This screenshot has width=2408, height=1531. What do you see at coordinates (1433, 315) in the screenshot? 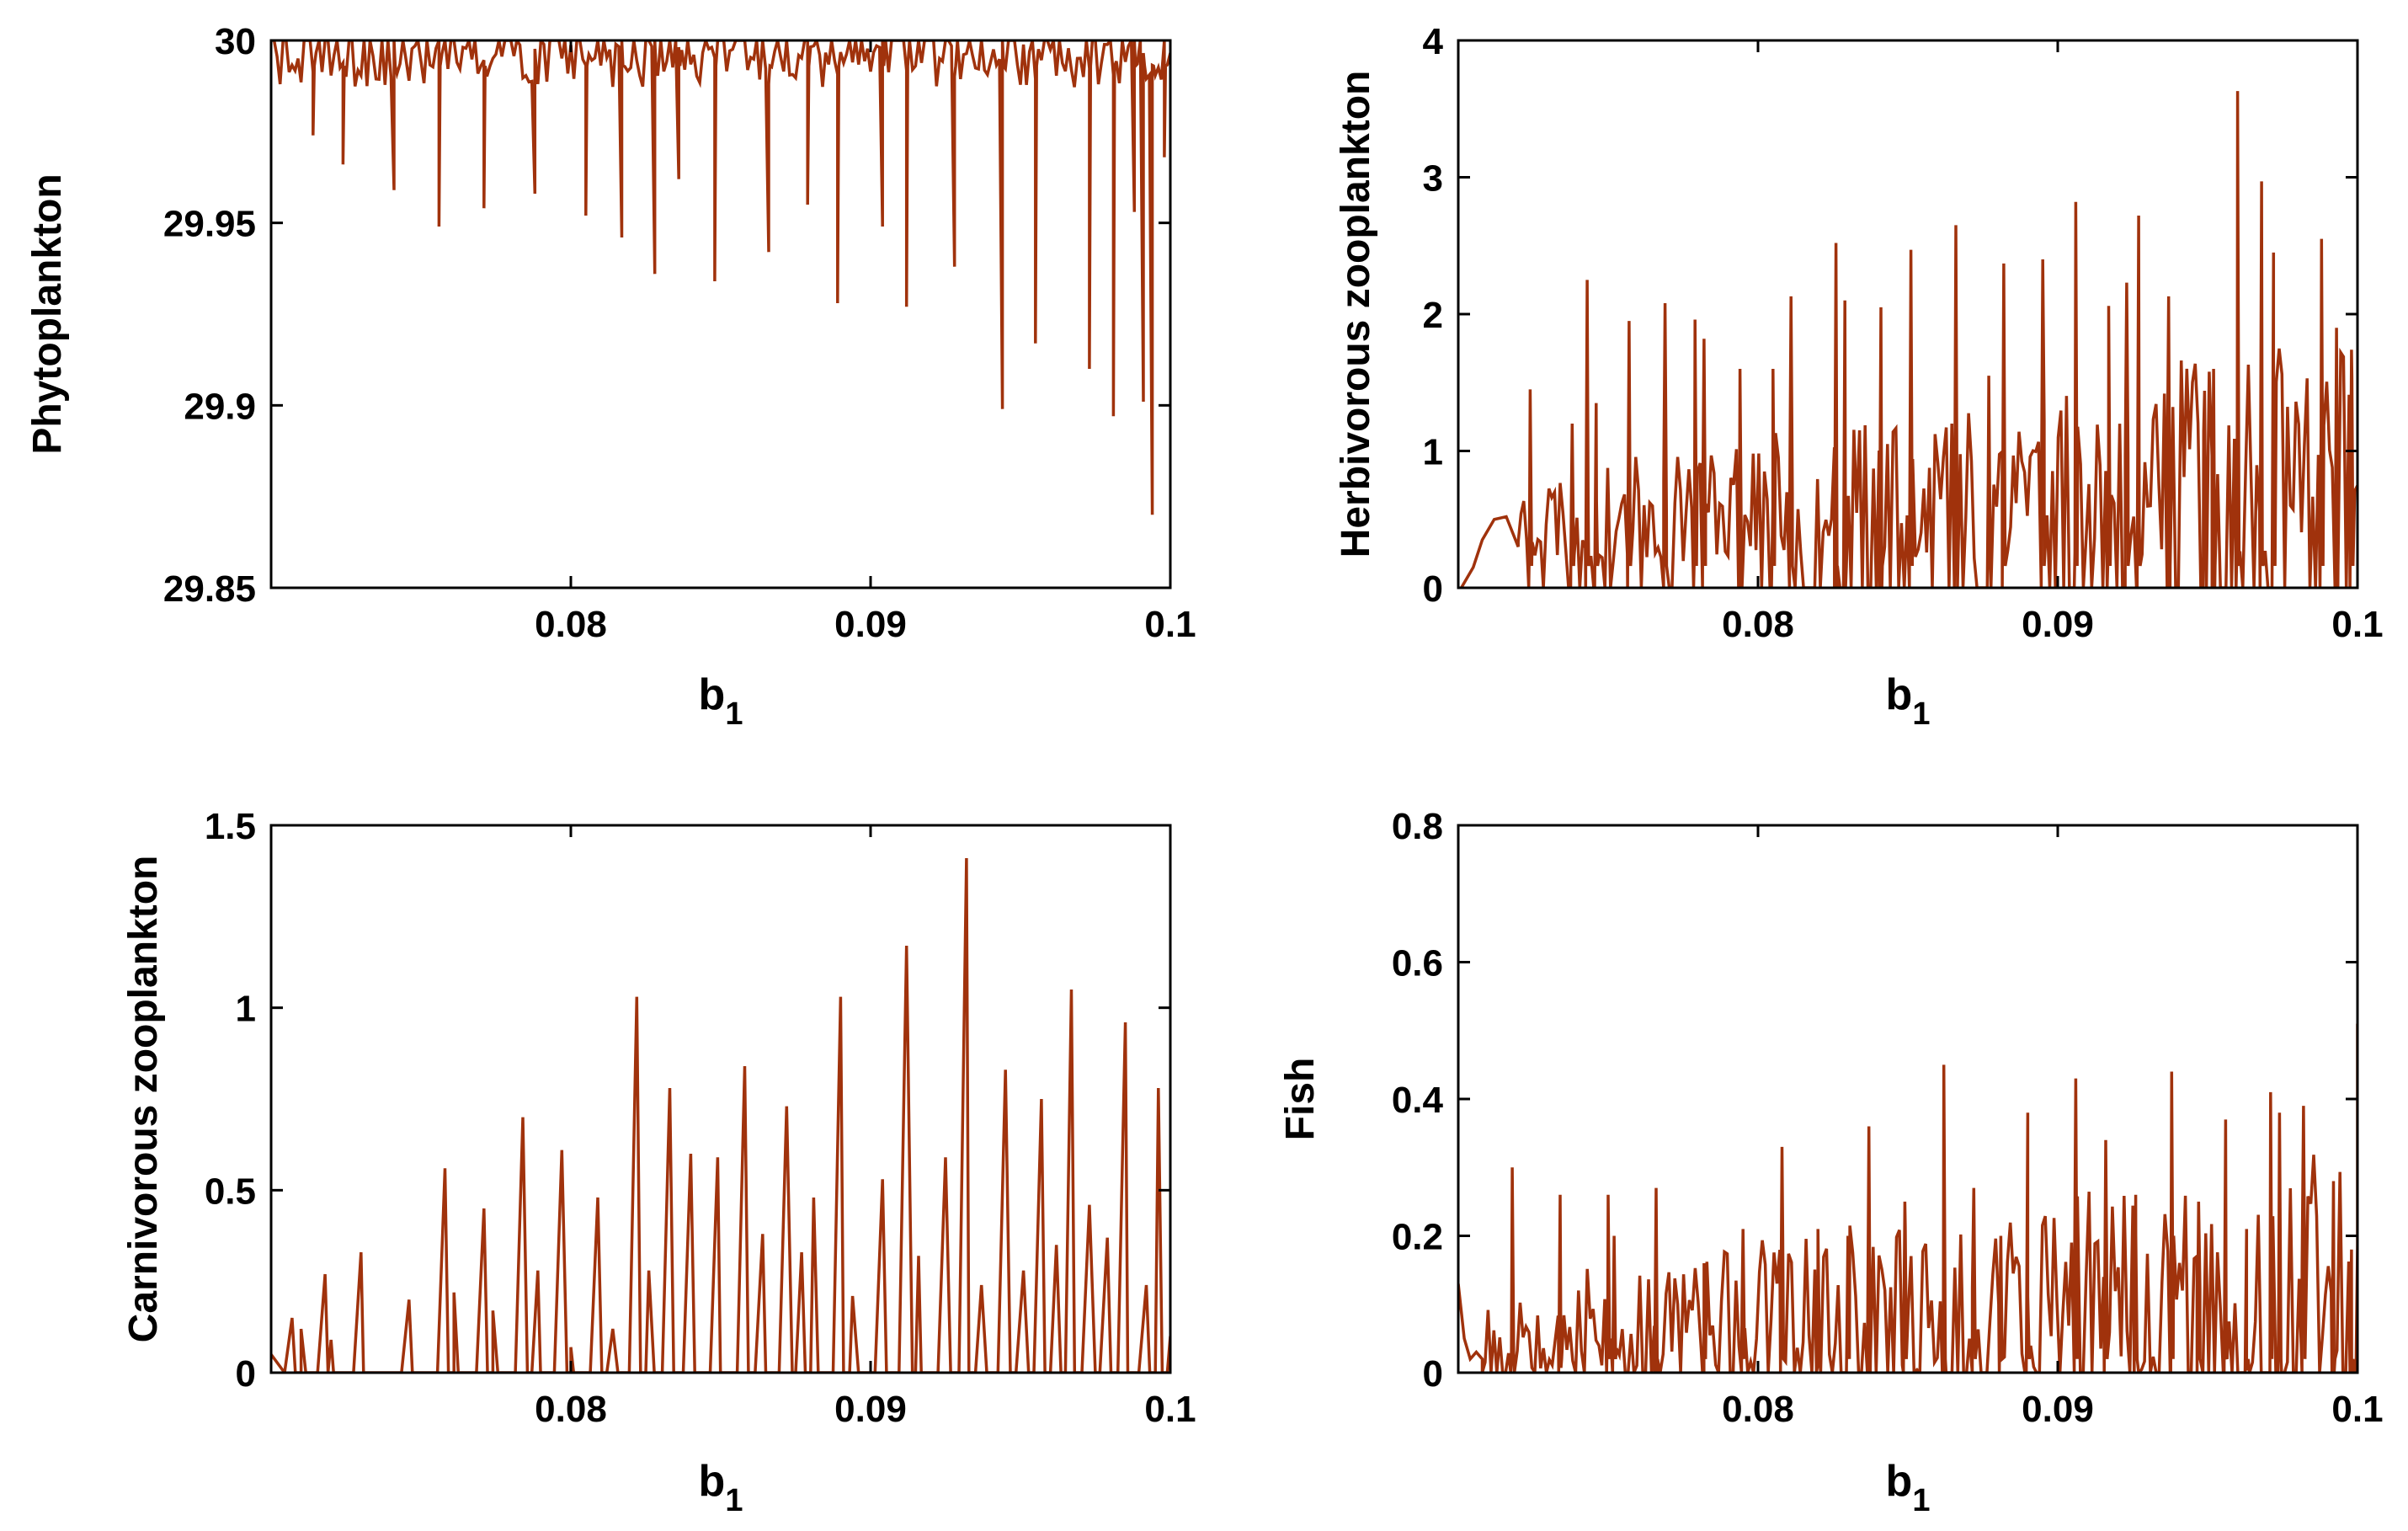
I see `herbivorous-zooplankton-ytick-label: 2` at bounding box center [1433, 315].